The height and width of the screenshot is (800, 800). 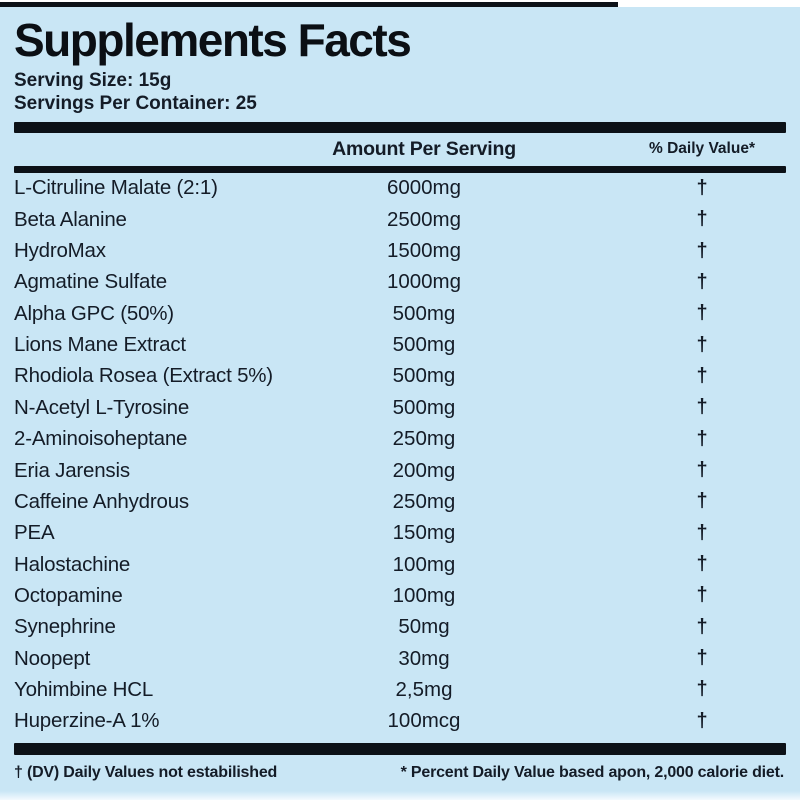 I want to click on ingredient-amount: 2500mg, so click(x=424, y=219).